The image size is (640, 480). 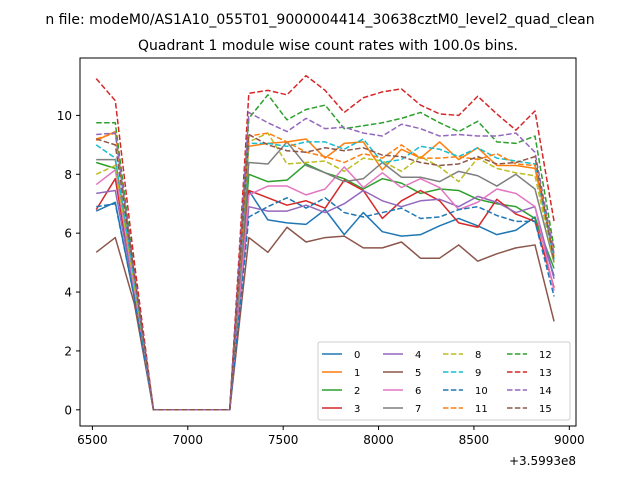 What do you see at coordinates (474, 440) in the screenshot?
I see `x-tick-label: 8500` at bounding box center [474, 440].